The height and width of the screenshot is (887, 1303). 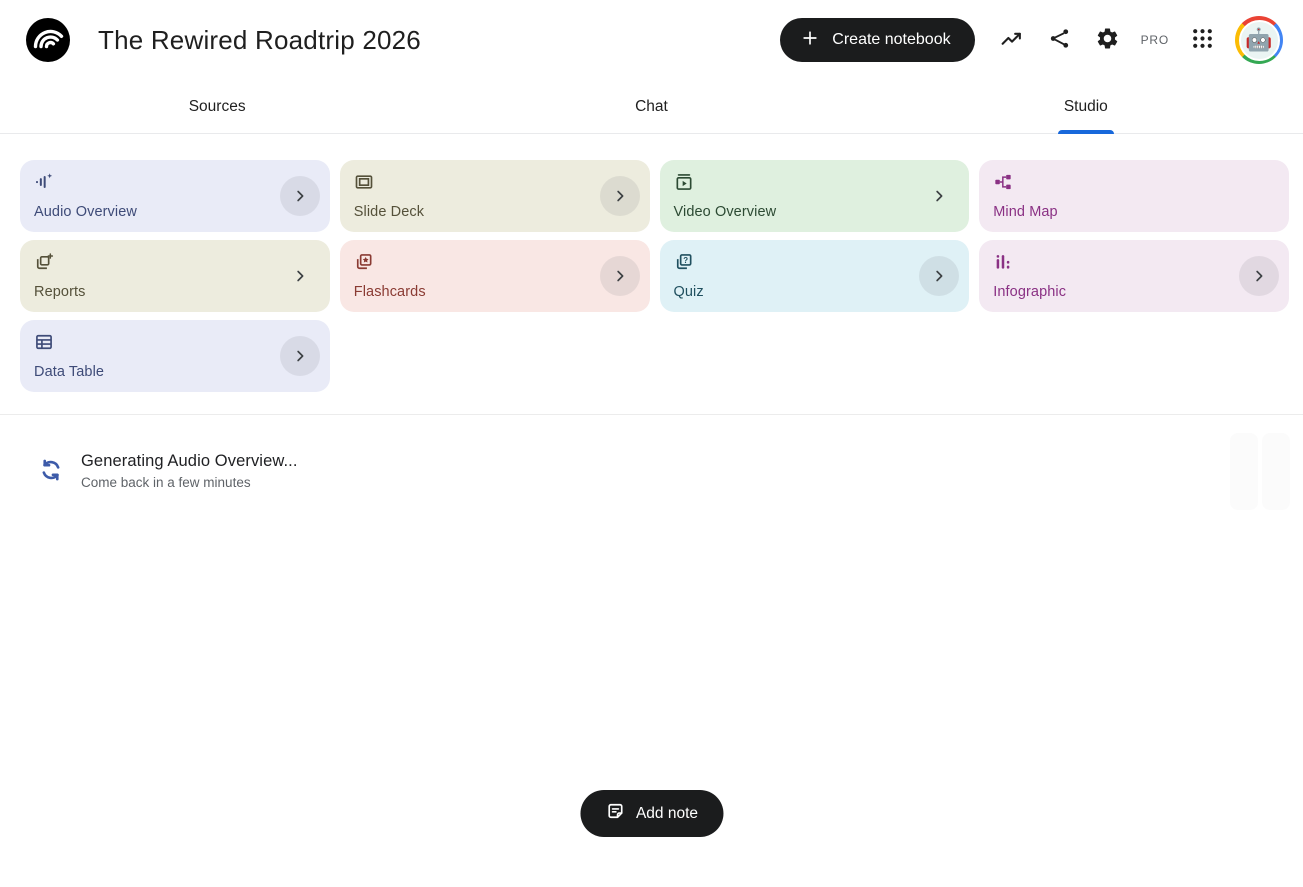 I want to click on settings-button, so click(x=1108, y=40).